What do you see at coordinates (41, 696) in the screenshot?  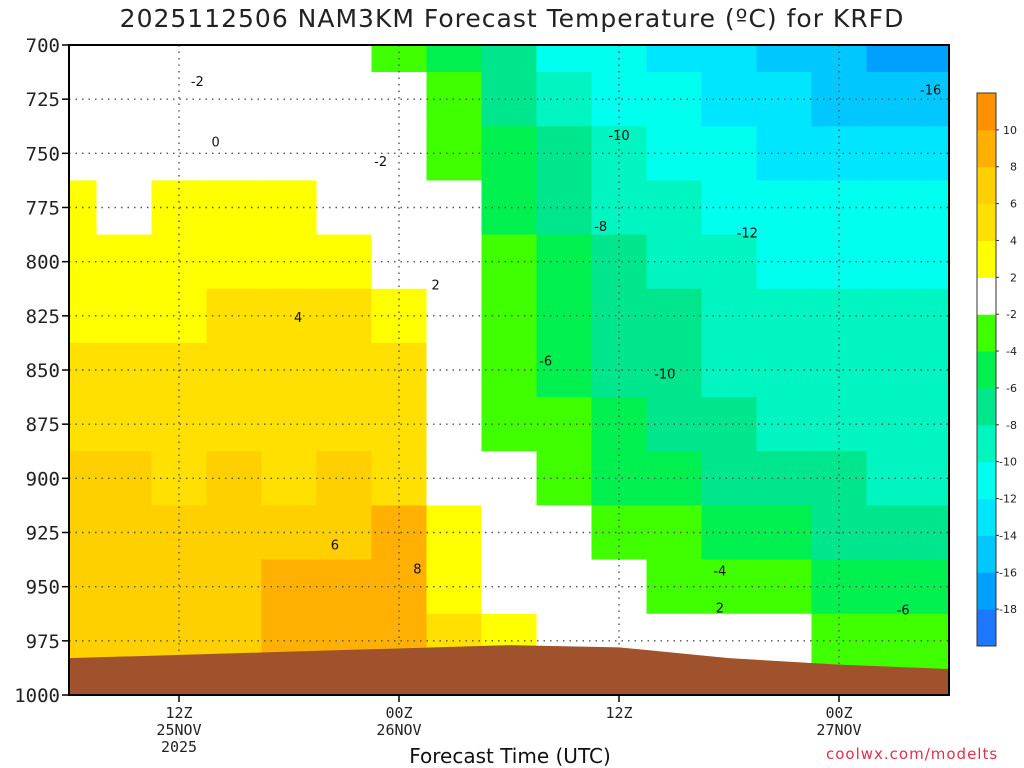 I see `y-tick: 1000` at bounding box center [41, 696].